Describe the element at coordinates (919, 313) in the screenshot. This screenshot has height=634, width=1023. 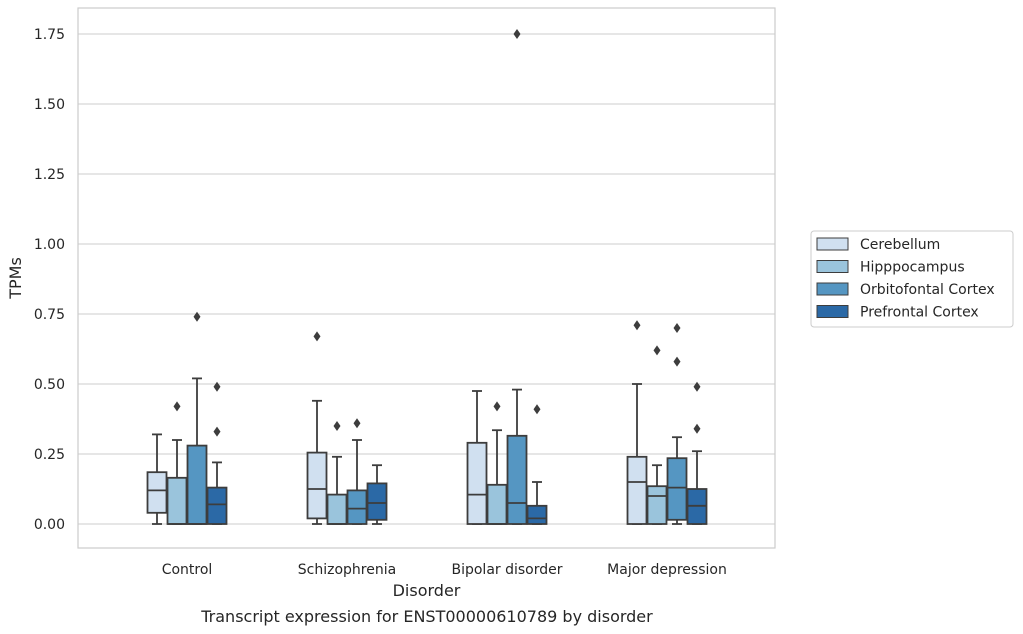
I see `legend-label: Prefrontal Cortex` at that location.